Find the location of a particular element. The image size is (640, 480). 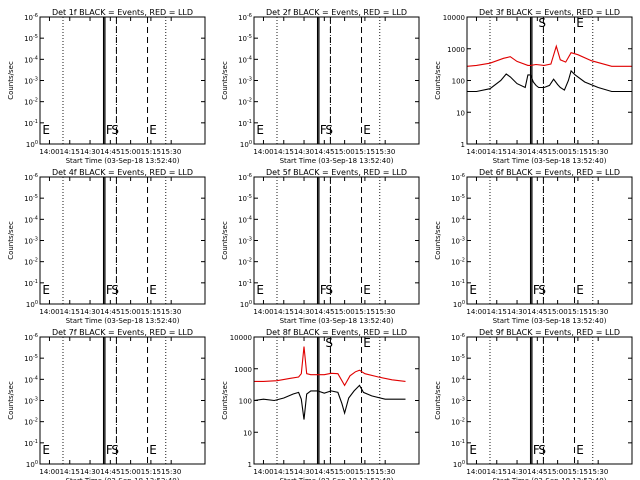

panel-title: Det 7f BLACK = Events, RED = LLD is located at coordinates (122, 332).